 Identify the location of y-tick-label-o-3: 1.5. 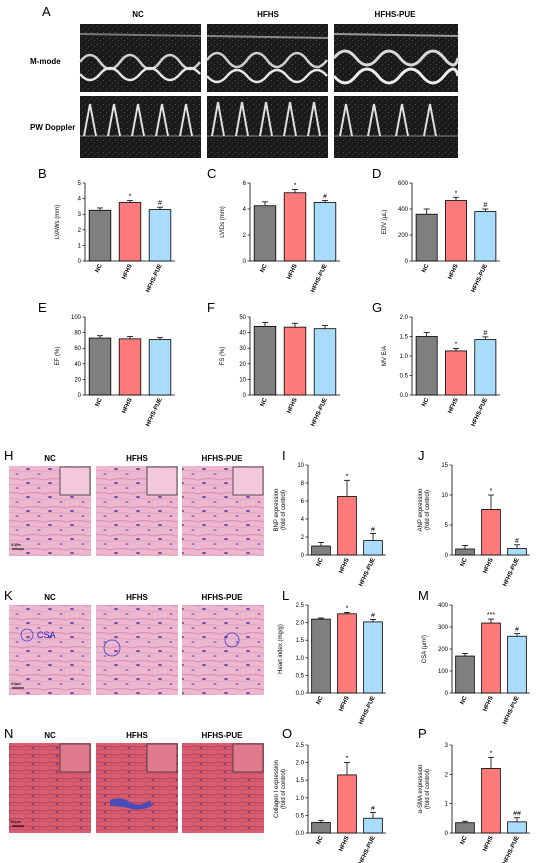
(300, 781).